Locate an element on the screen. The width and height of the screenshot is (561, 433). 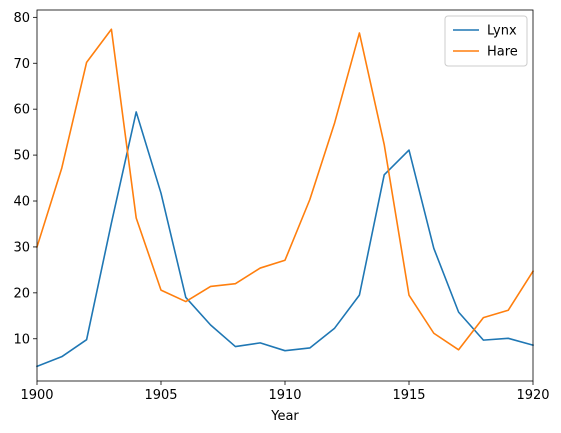
x-tick-label: 1910 is located at coordinates (284, 395).